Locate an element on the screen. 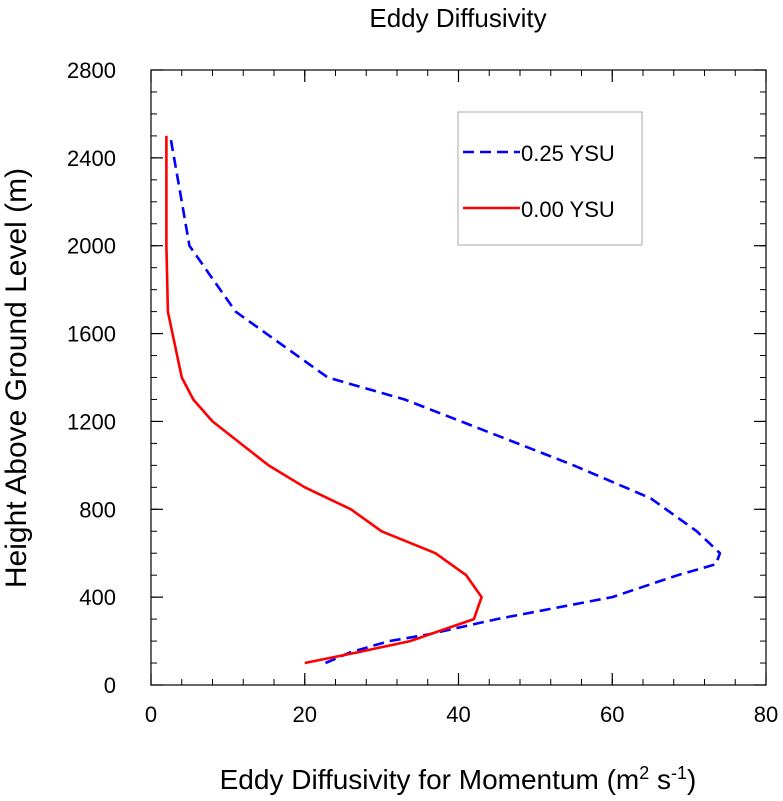  legend-box is located at coordinates (550, 178).